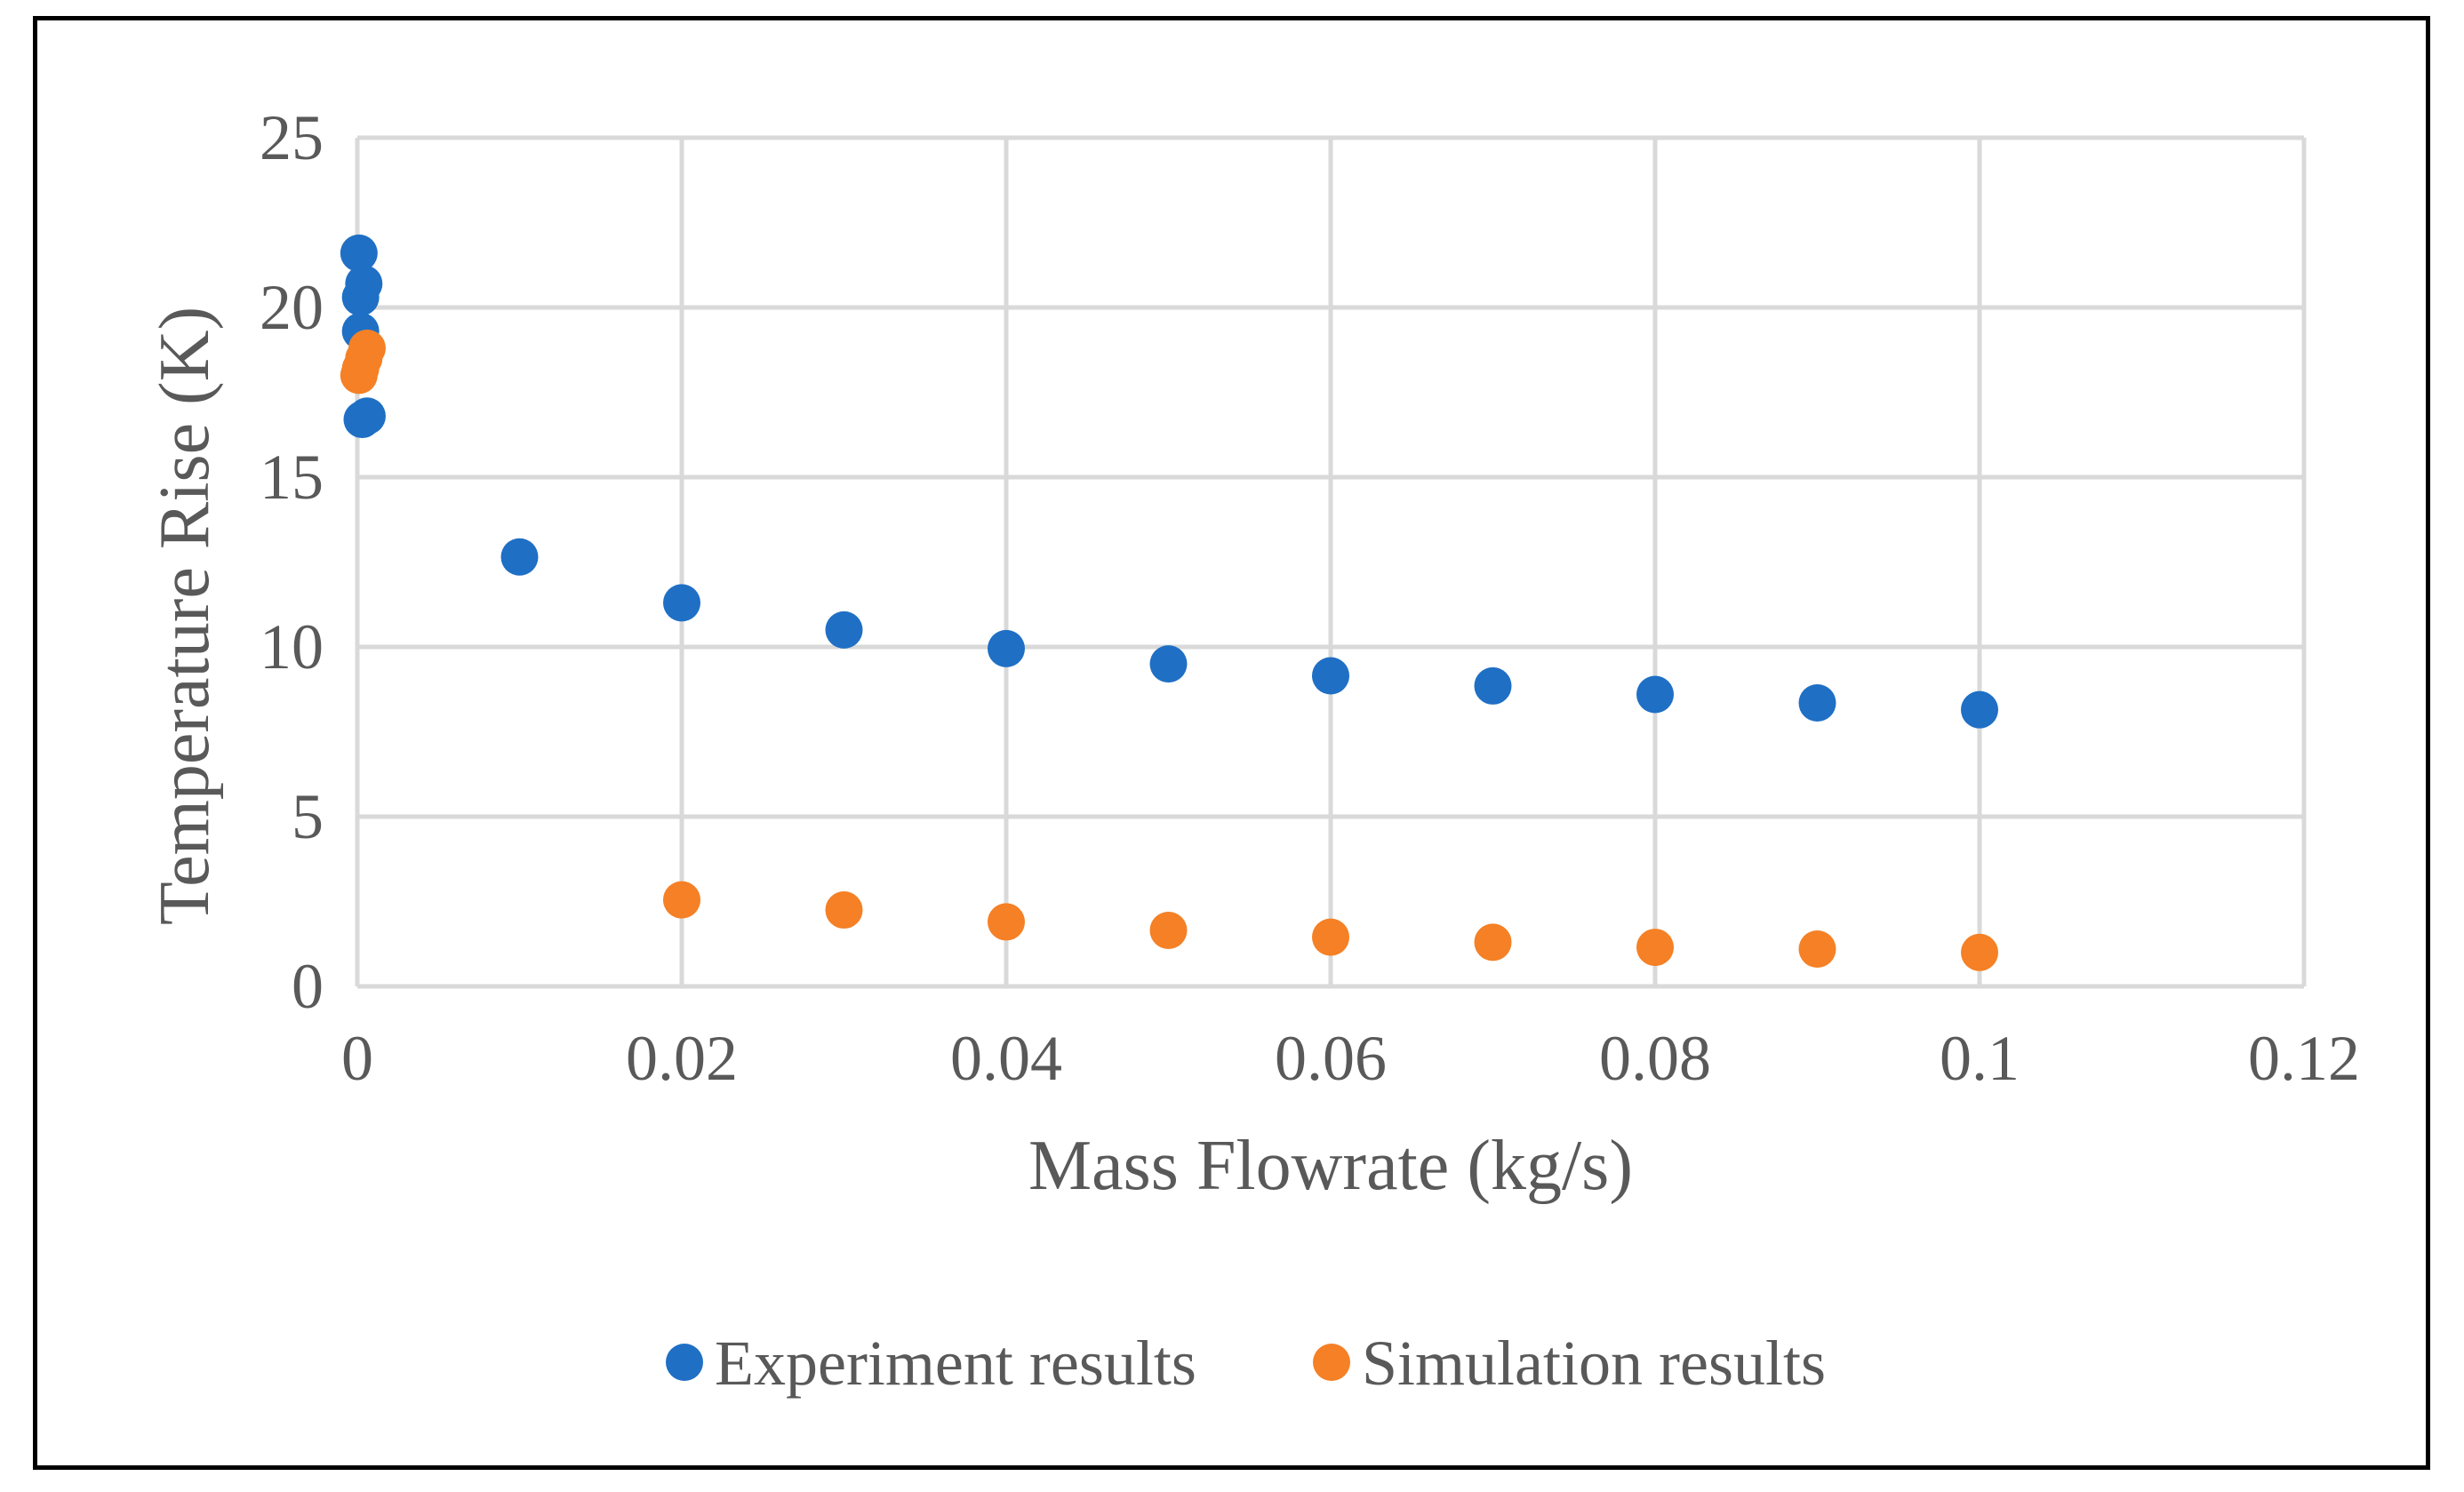  Describe the element at coordinates (1331, 1362) in the screenshot. I see `legend-marker-simulation` at that location.